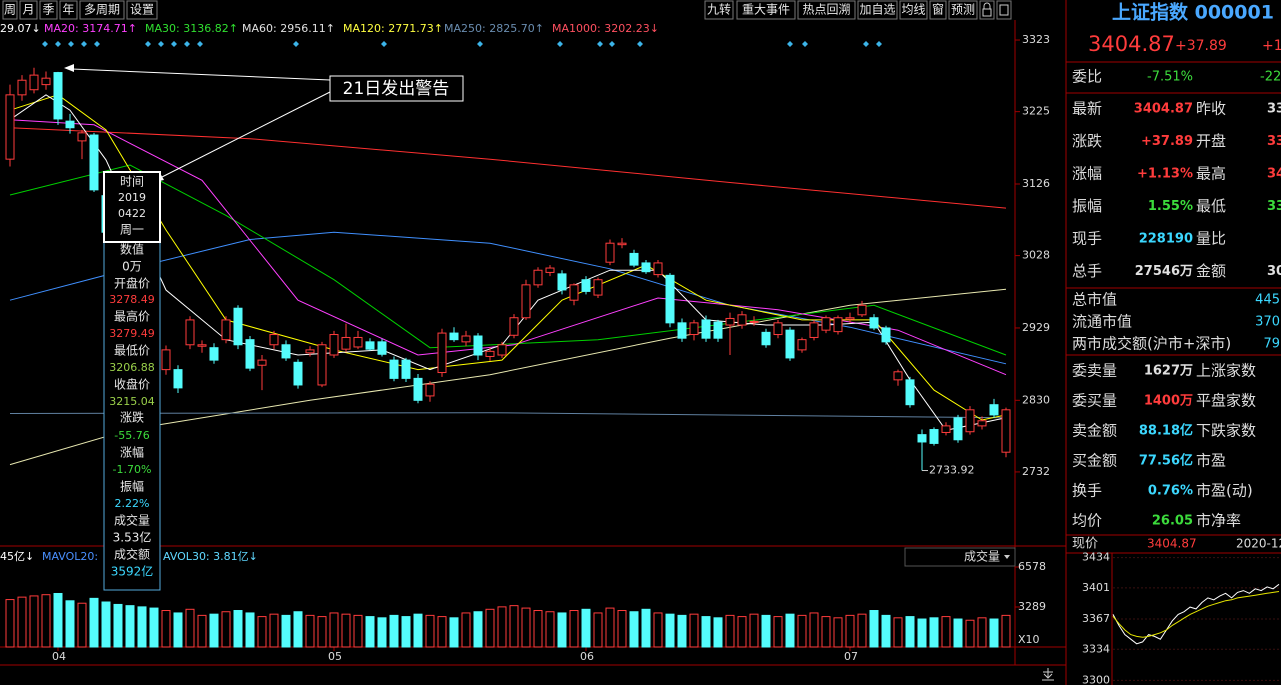 The width and height of the screenshot is (1281, 685). What do you see at coordinates (1170, 206) in the screenshot?
I see `quote-value: 1.55%` at bounding box center [1170, 206].